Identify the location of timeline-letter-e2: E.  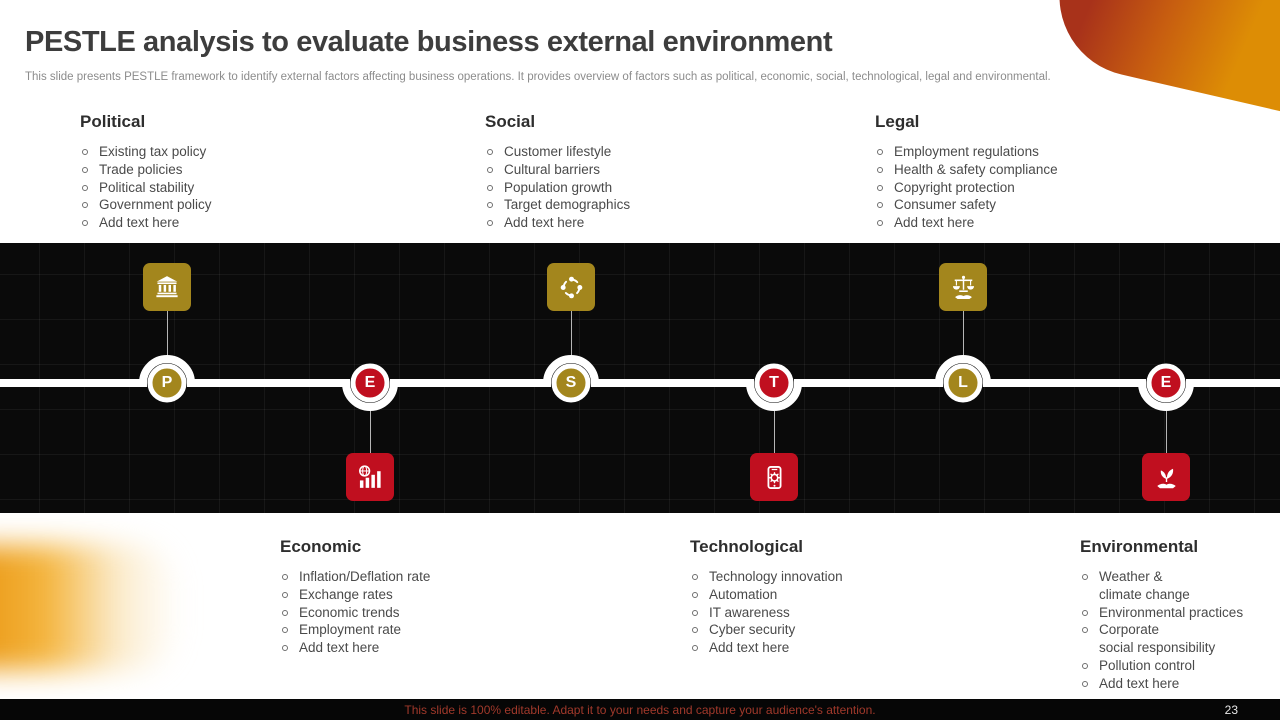
(1166, 382).